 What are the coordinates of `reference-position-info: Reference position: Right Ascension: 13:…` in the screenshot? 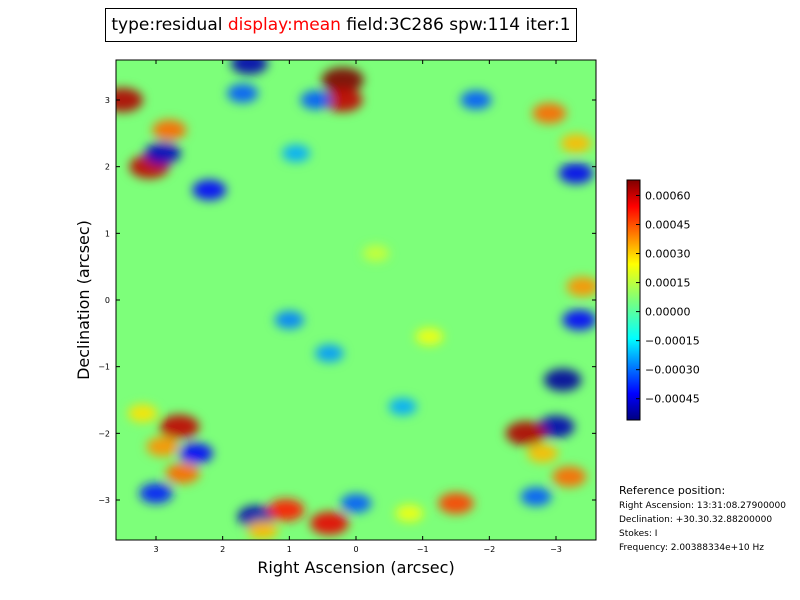 It's located at (702, 521).